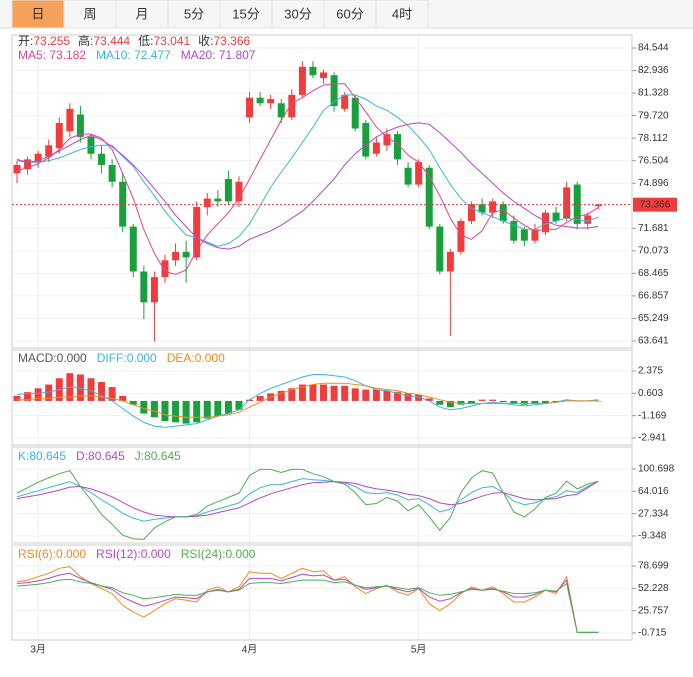 The image size is (693, 677). Describe the element at coordinates (653, 566) in the screenshot. I see `y-tick-label: 78.699` at that location.